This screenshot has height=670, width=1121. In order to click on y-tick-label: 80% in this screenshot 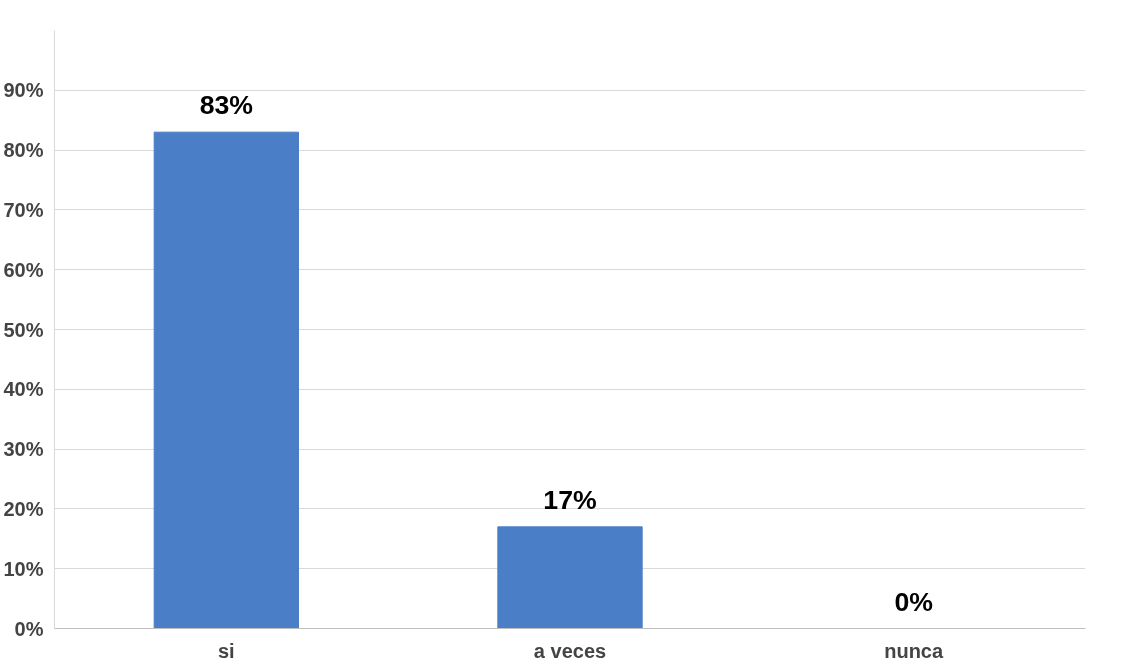, I will do `click(23, 150)`.